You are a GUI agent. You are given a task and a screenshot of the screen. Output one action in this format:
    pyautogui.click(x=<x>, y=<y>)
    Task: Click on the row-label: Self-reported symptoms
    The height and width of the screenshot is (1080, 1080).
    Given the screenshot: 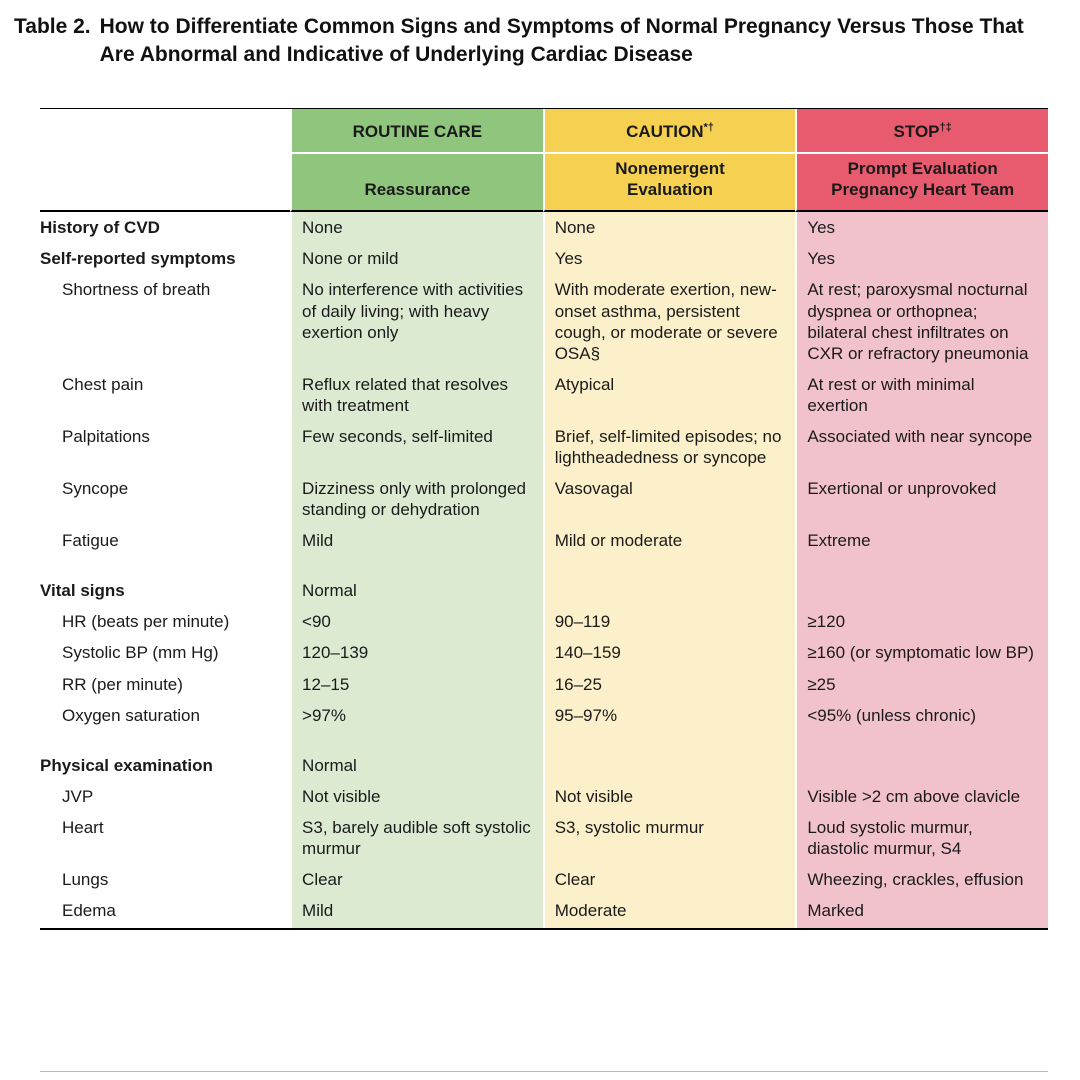 What is the action you would take?
    pyautogui.click(x=165, y=259)
    